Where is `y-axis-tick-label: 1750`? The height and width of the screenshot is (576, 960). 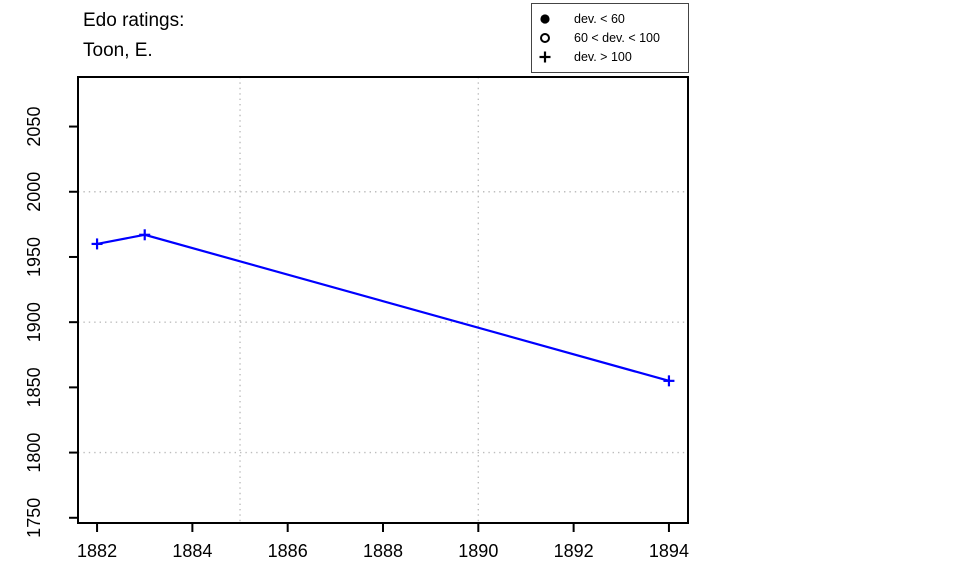 y-axis-tick-label: 1750 is located at coordinates (34, 518).